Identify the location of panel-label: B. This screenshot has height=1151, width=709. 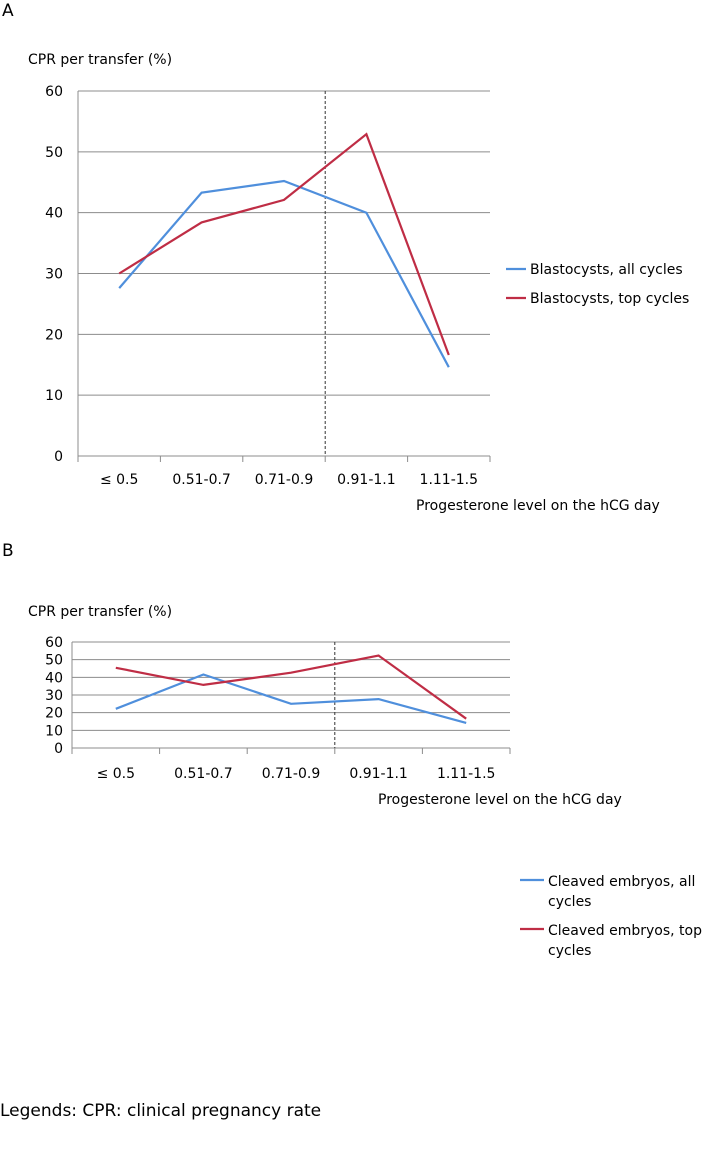
(8, 551).